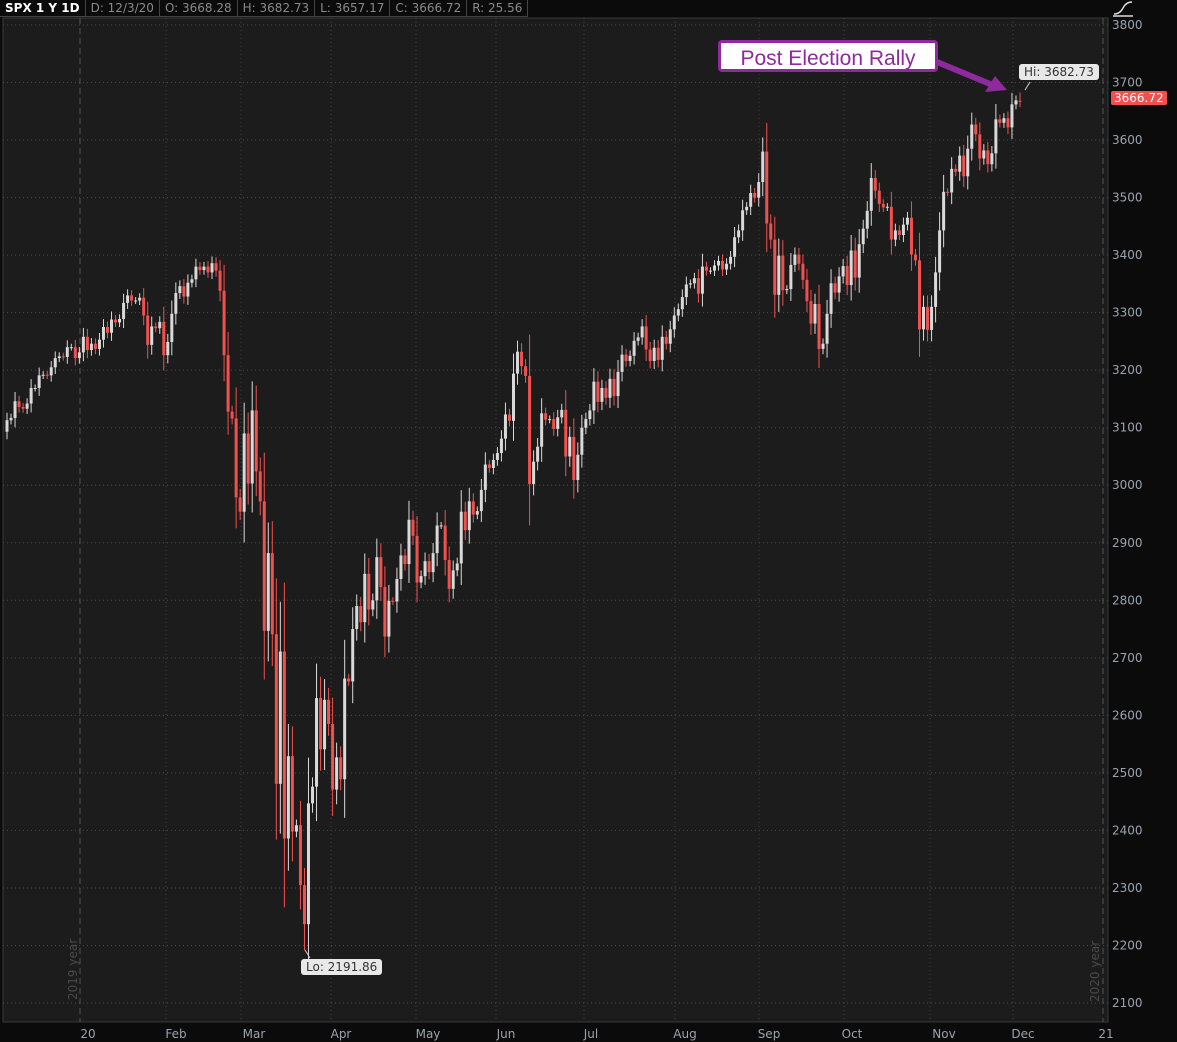 The width and height of the screenshot is (1177, 1042). Describe the element at coordinates (429, 8) in the screenshot. I see `close-value: C: 3666.72` at that location.